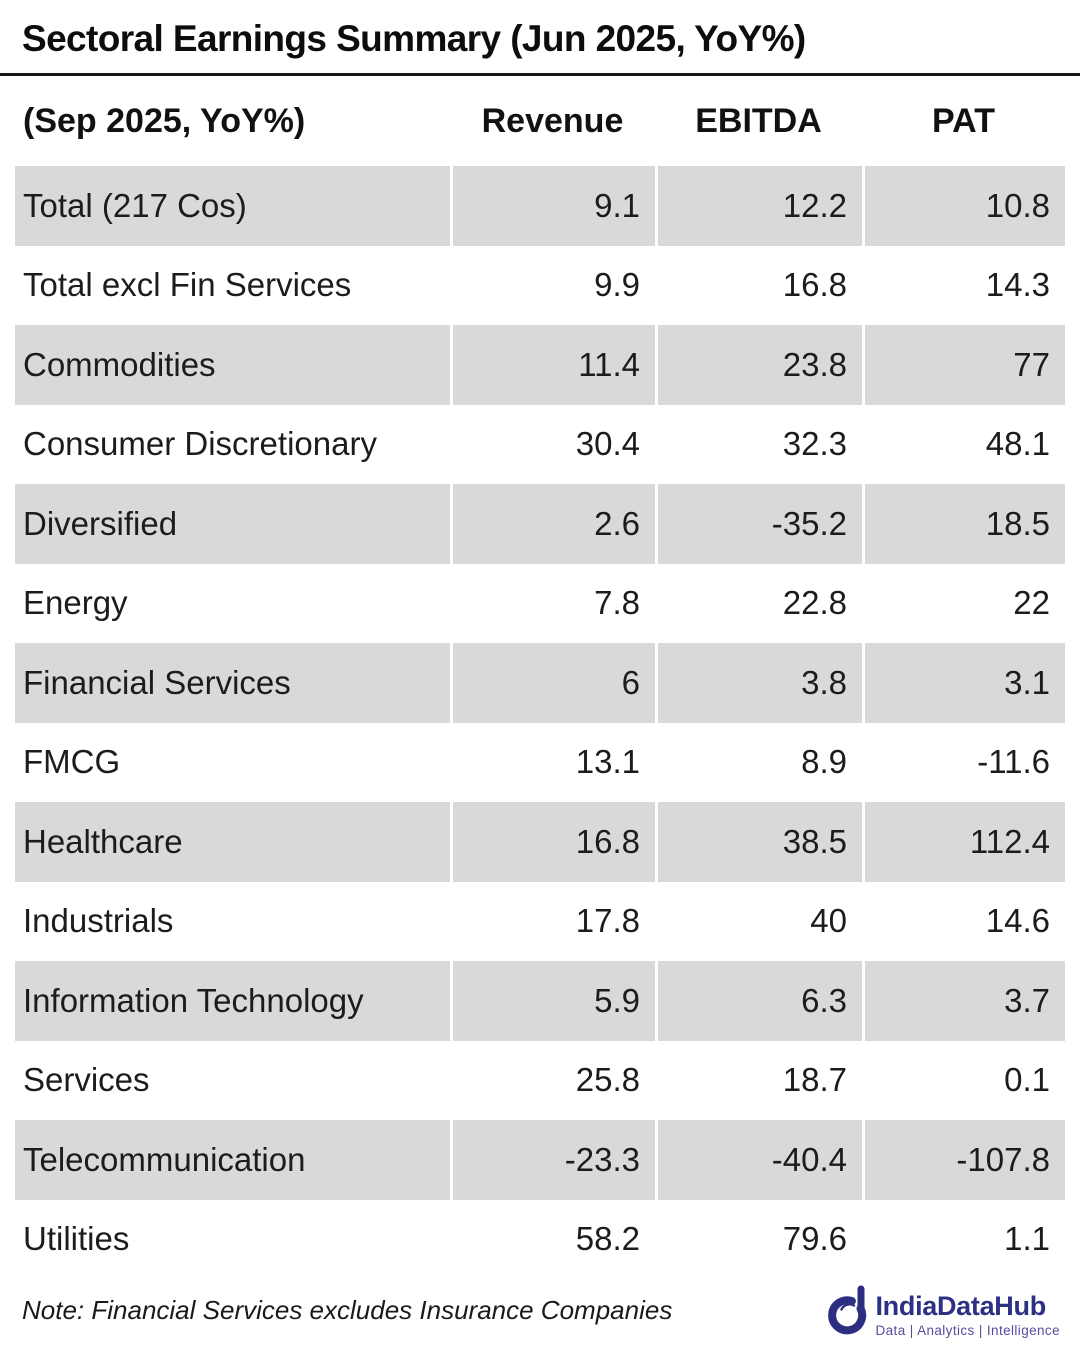  Describe the element at coordinates (758, 444) in the screenshot. I see `ebitda-value: 32.3` at that location.